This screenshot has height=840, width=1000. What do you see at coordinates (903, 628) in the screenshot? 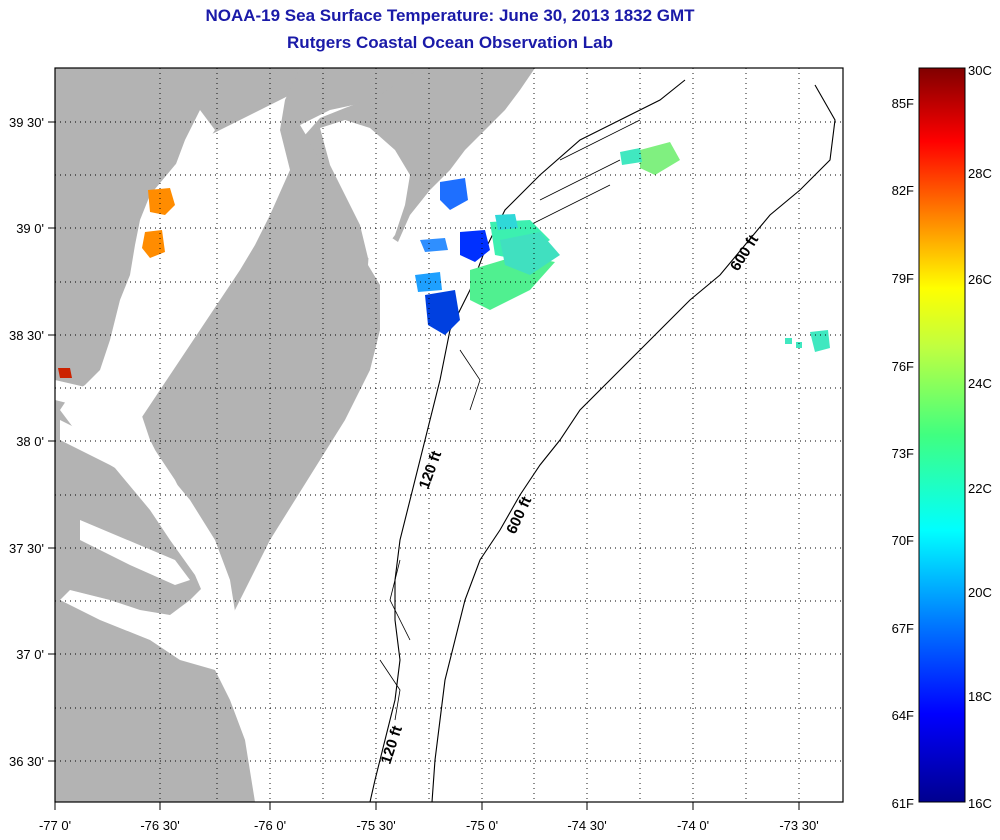
I see `colorbar-f-label: 67F` at bounding box center [903, 628].